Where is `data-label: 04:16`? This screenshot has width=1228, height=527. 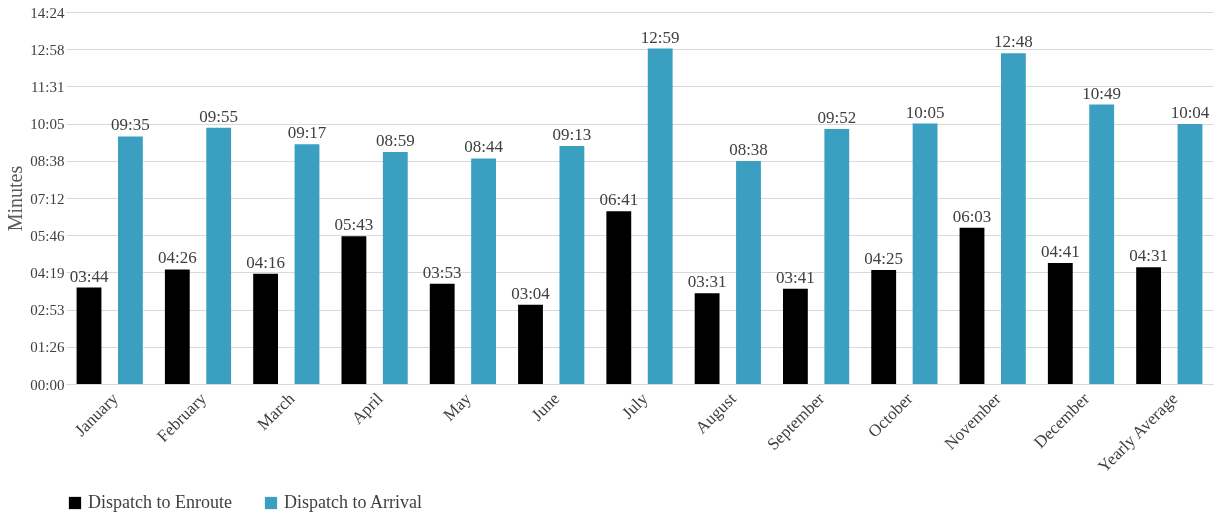 data-label: 04:16 is located at coordinates (265, 262).